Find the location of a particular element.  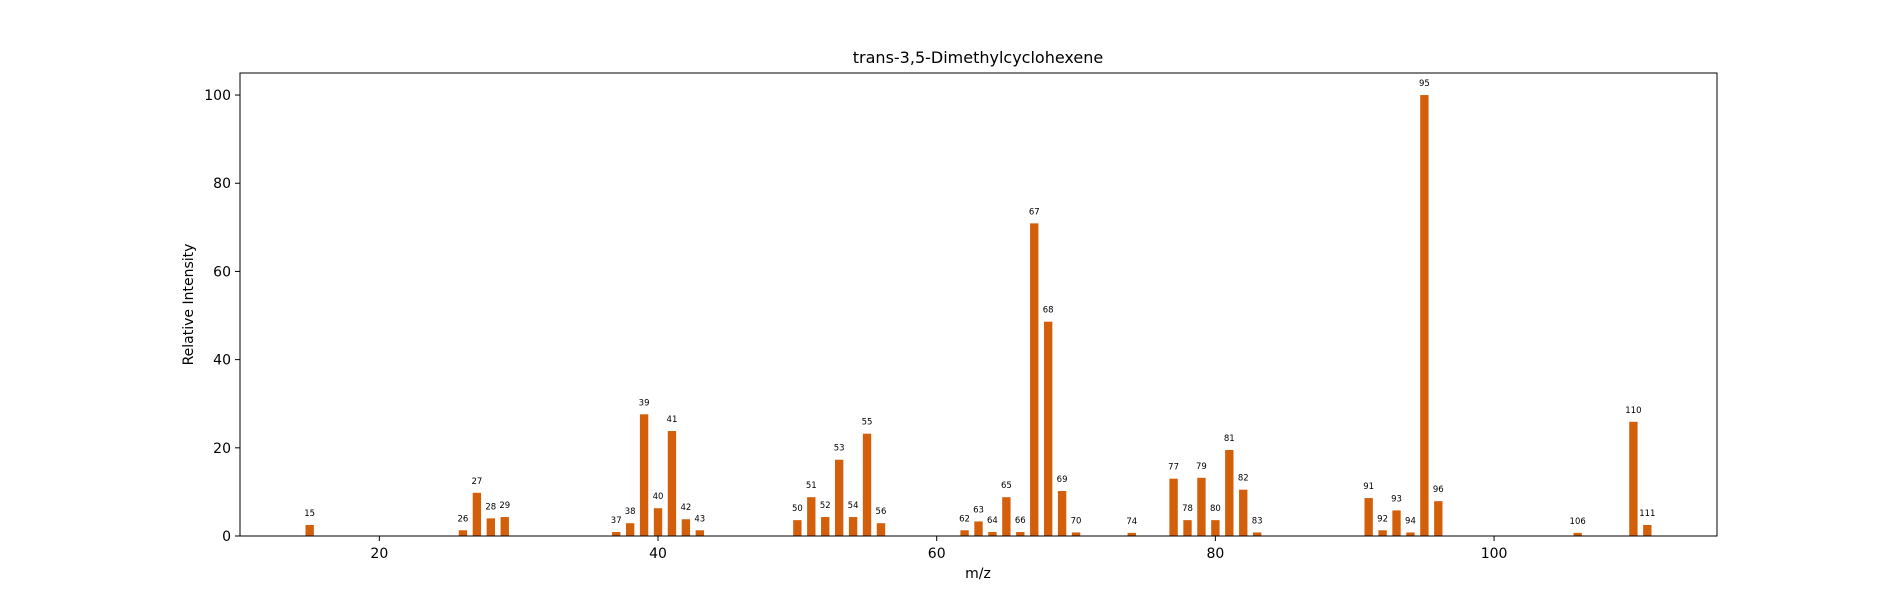

data-label-mz-65: 65 is located at coordinates (1006, 486).